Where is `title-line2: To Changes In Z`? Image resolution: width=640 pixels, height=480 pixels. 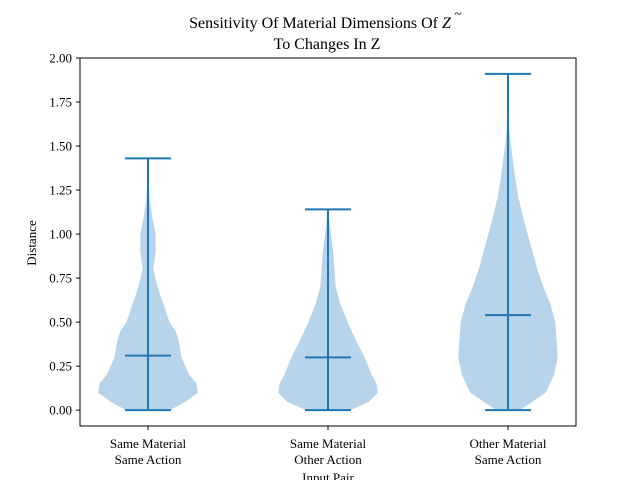 title-line2: To Changes In Z is located at coordinates (327, 44).